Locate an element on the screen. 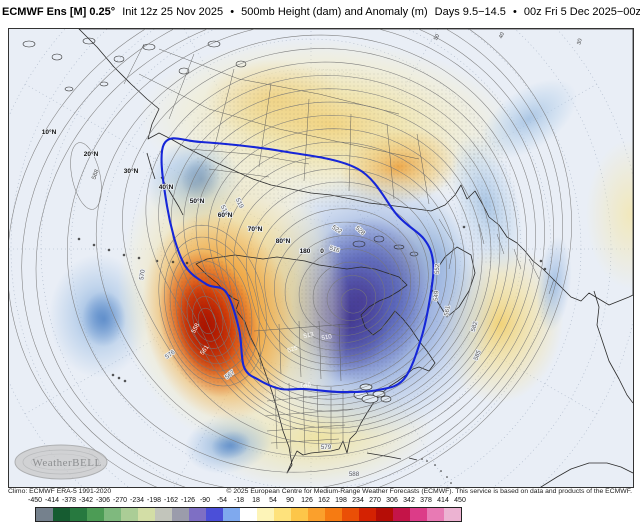  title-product: ECMWF Ens [M] 0.25° is located at coordinates (59, 12).